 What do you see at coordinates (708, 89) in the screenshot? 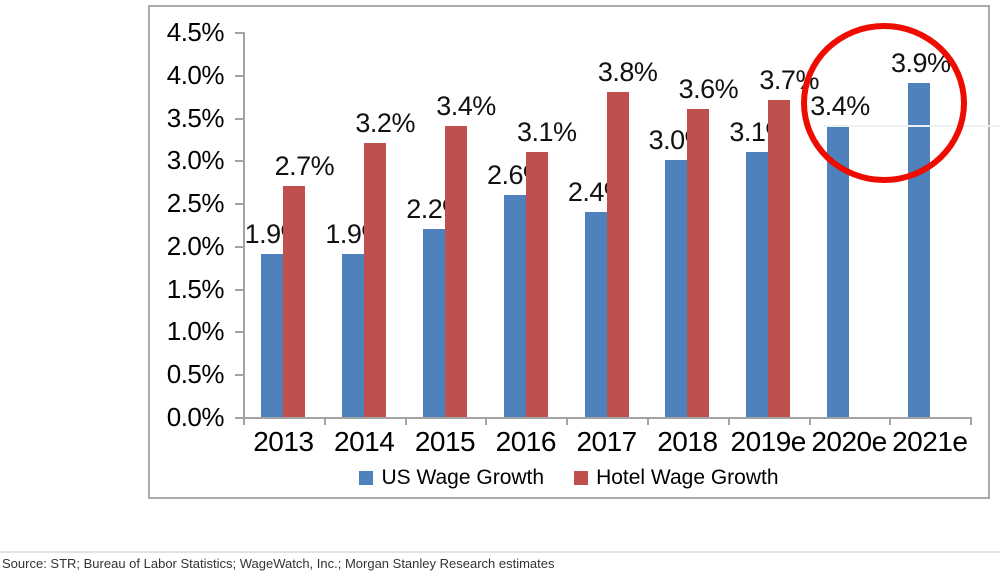
I see `data-label-hotel-2018: 3.6%` at bounding box center [708, 89].